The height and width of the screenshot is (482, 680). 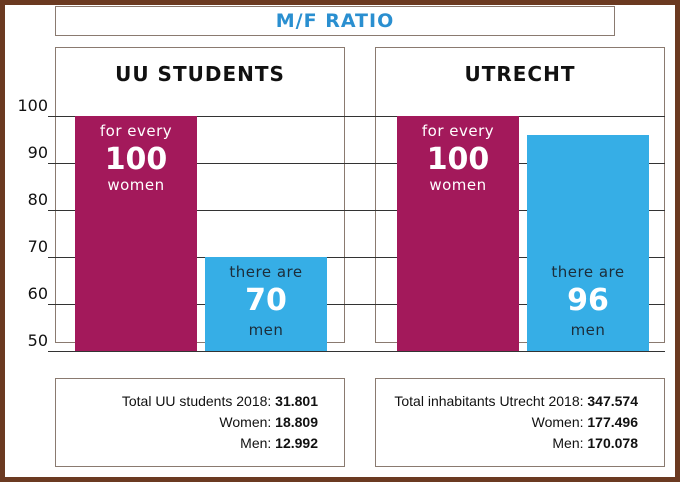 What do you see at coordinates (279, 443) in the screenshot?
I see `stat-row-men: Men: 12.992` at bounding box center [279, 443].